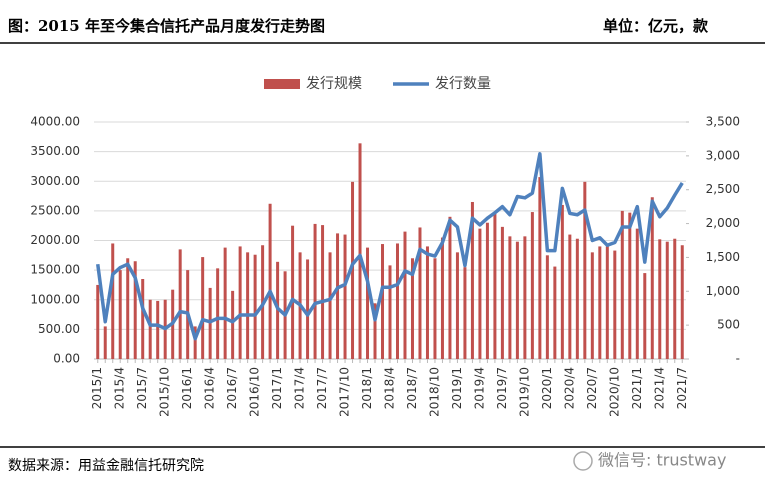 Image resolution: width=765 pixels, height=493 pixels. Describe the element at coordinates (55, 270) in the screenshot. I see `y-tick-label: 1500.00` at that location.